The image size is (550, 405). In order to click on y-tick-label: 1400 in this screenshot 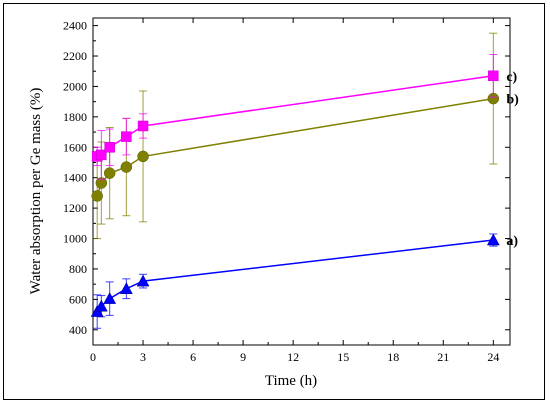, I will do `click(75, 178)`.